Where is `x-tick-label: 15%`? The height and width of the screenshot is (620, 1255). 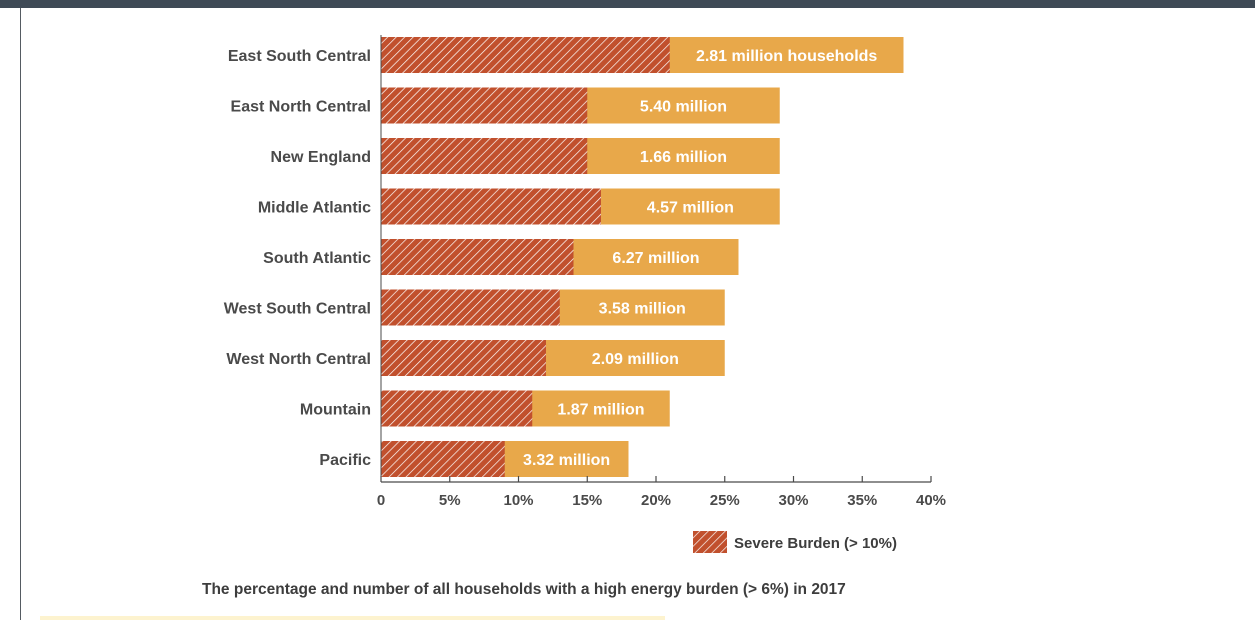
x-tick-label: 15% is located at coordinates (587, 500).